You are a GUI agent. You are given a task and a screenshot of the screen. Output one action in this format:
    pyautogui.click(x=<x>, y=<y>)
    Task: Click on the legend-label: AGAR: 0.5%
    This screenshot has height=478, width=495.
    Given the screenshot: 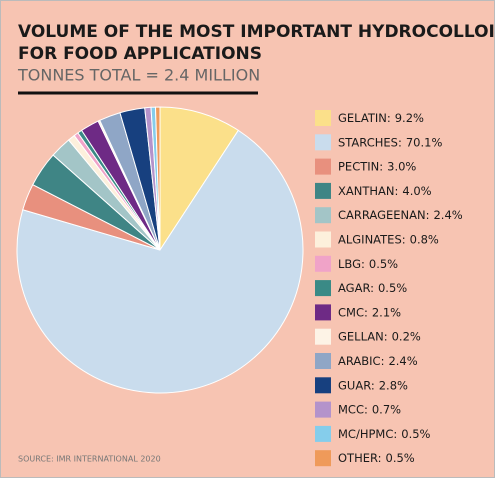 What is the action you would take?
    pyautogui.click(x=372, y=288)
    